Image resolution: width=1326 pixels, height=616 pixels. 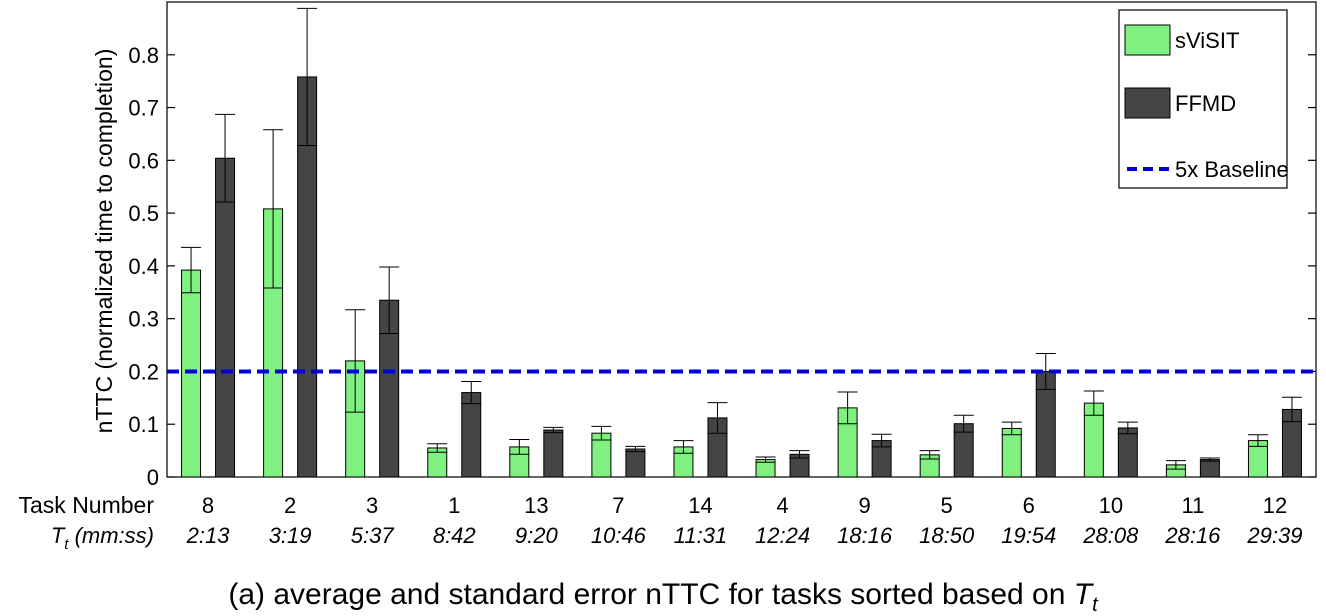 What do you see at coordinates (290, 535) in the screenshot?
I see `x-tick-label-time: 3:19` at bounding box center [290, 535].